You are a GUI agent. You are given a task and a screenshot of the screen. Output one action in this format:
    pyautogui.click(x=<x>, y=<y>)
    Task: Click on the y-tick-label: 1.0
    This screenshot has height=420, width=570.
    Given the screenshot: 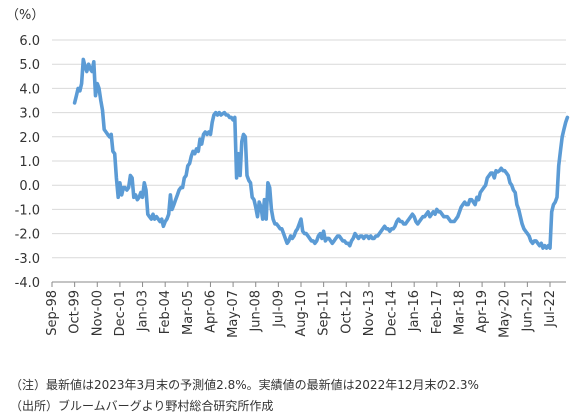 What is the action you would take?
    pyautogui.click(x=29, y=162)
    